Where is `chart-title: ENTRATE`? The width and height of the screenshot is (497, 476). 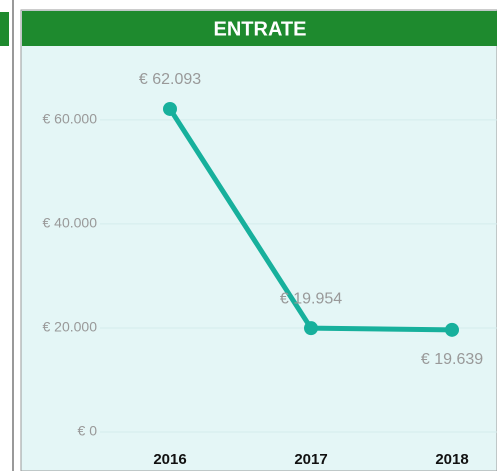 chart-title: ENTRATE is located at coordinates (260, 29).